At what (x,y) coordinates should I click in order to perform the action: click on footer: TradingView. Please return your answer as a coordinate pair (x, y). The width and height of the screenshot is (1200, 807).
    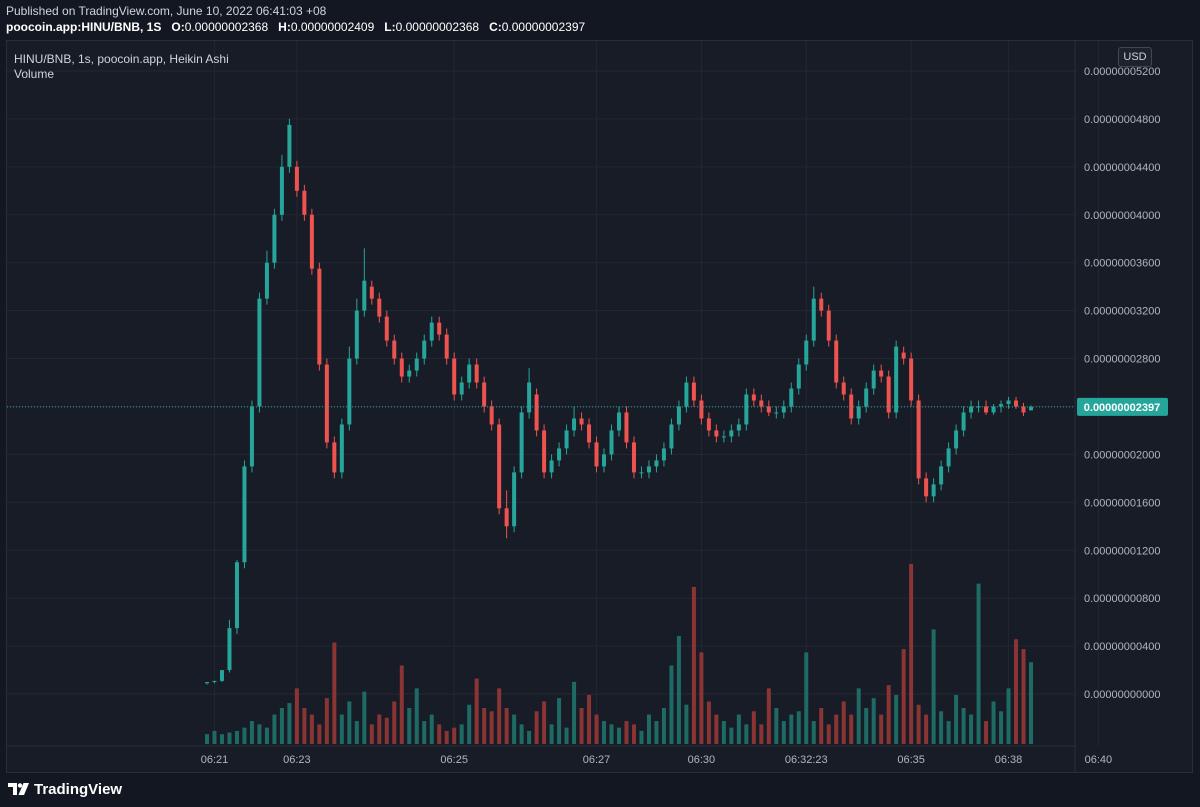
    Looking at the image, I should click on (600, 791).